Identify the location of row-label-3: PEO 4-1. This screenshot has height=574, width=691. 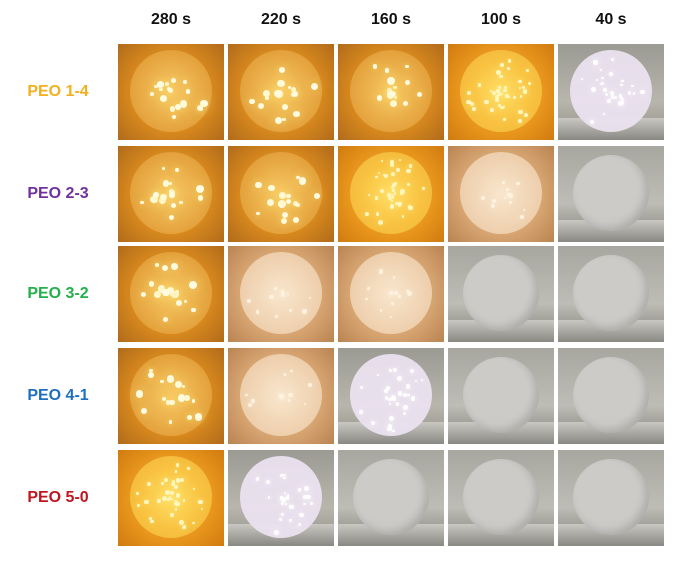
(58, 395).